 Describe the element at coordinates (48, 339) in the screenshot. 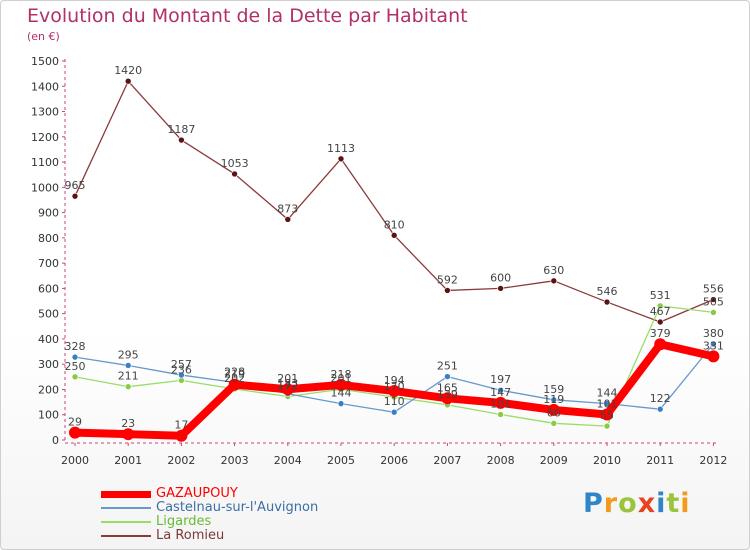

I see `y-tick-label: 400` at that location.